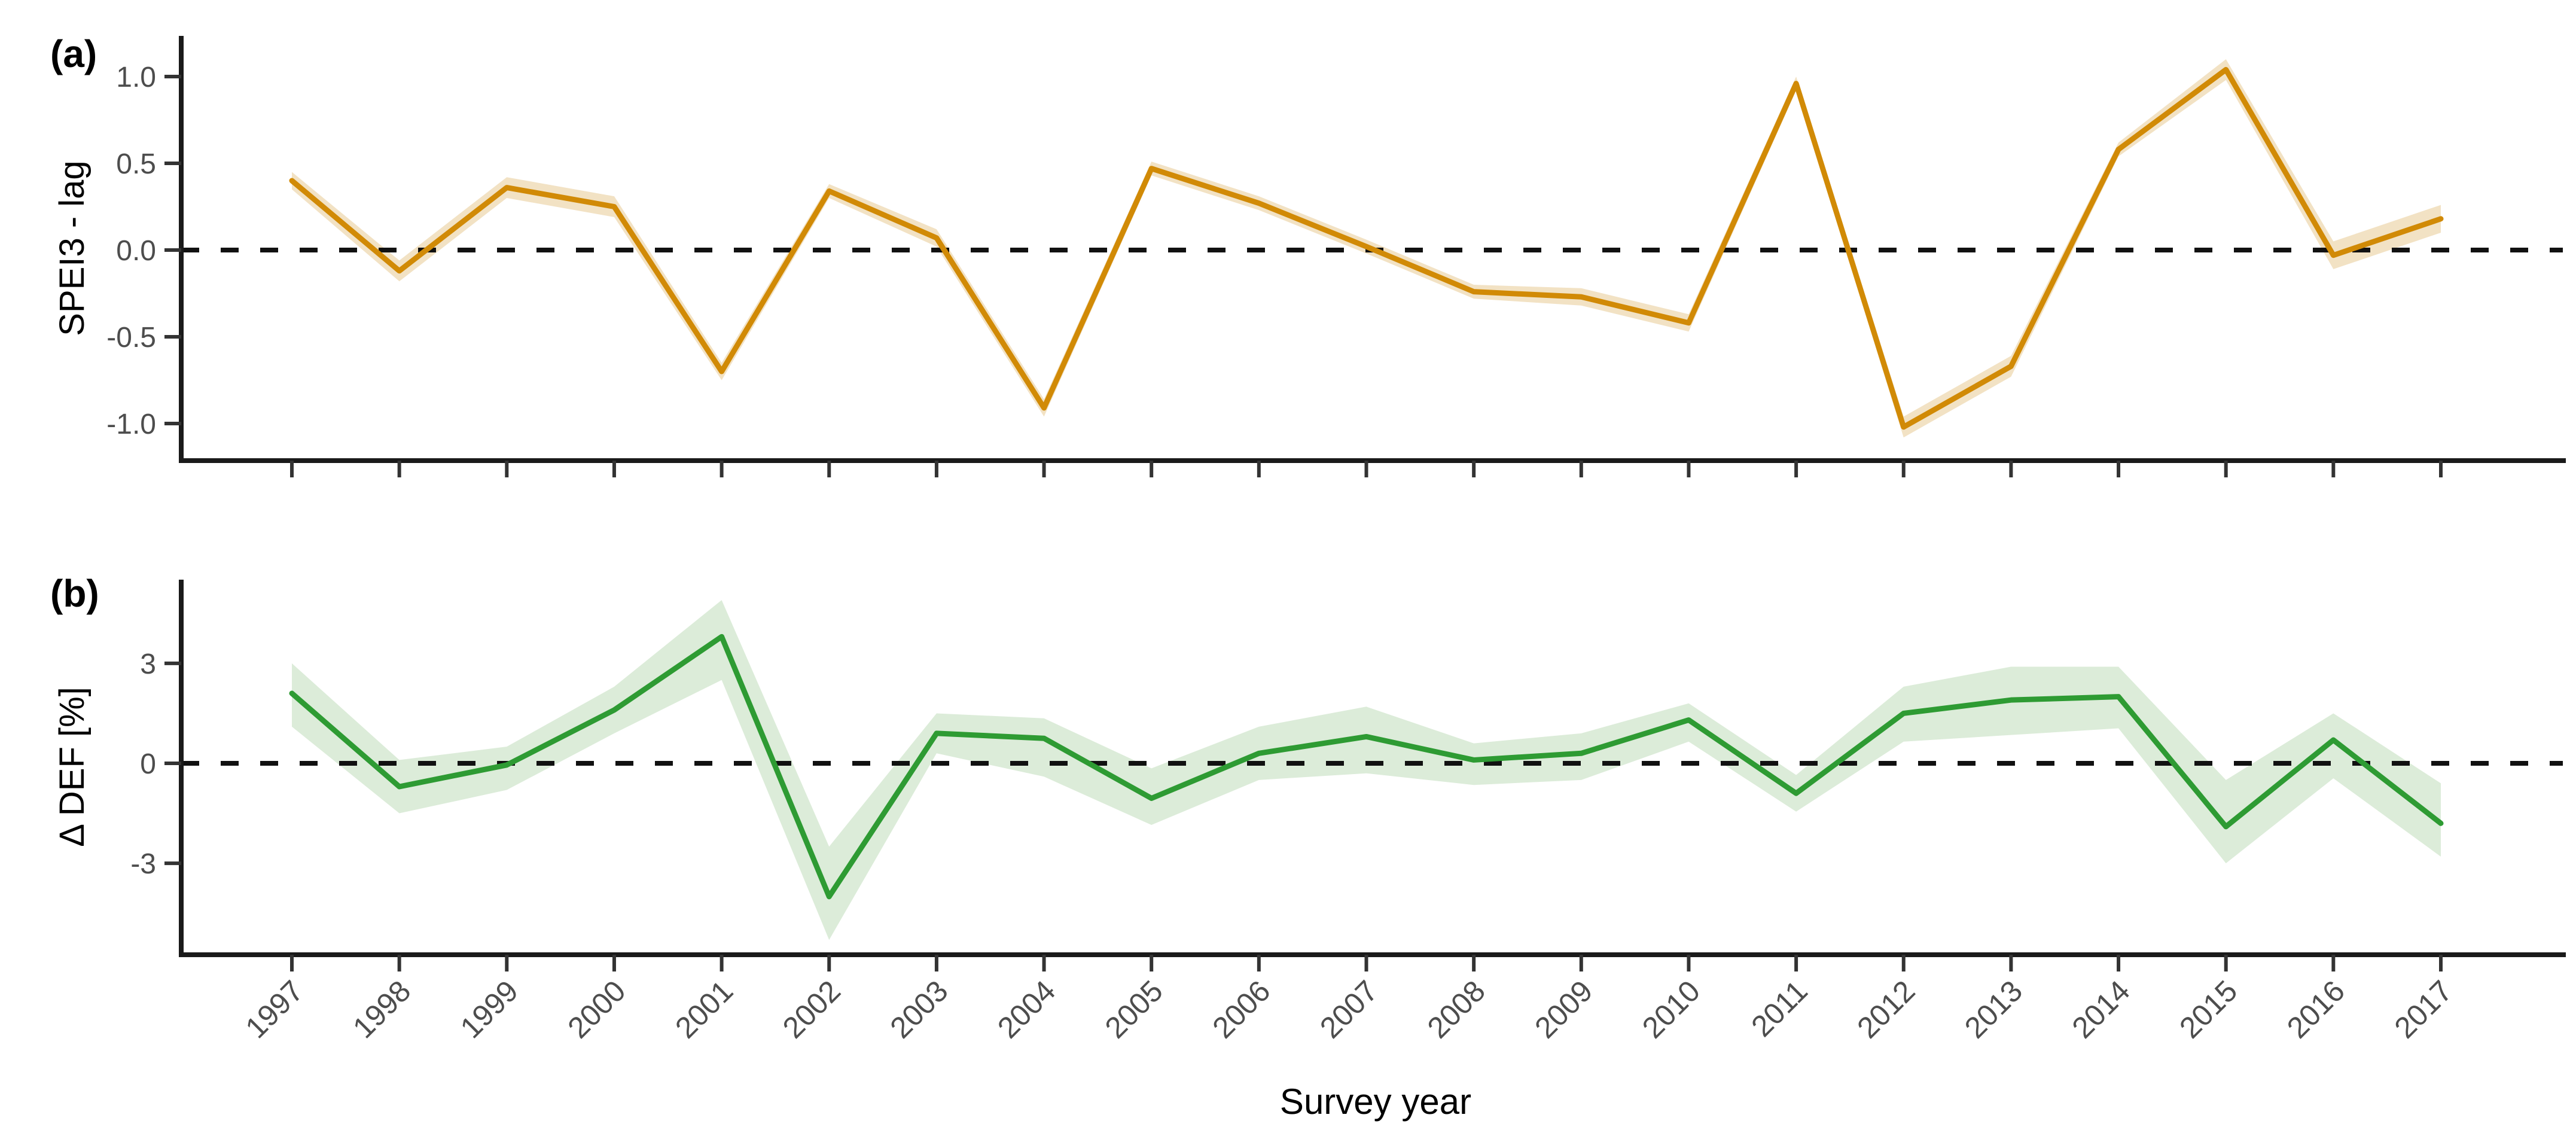 The image size is (2576, 1136). I want to click on y-tick-label: 3, so click(148, 664).